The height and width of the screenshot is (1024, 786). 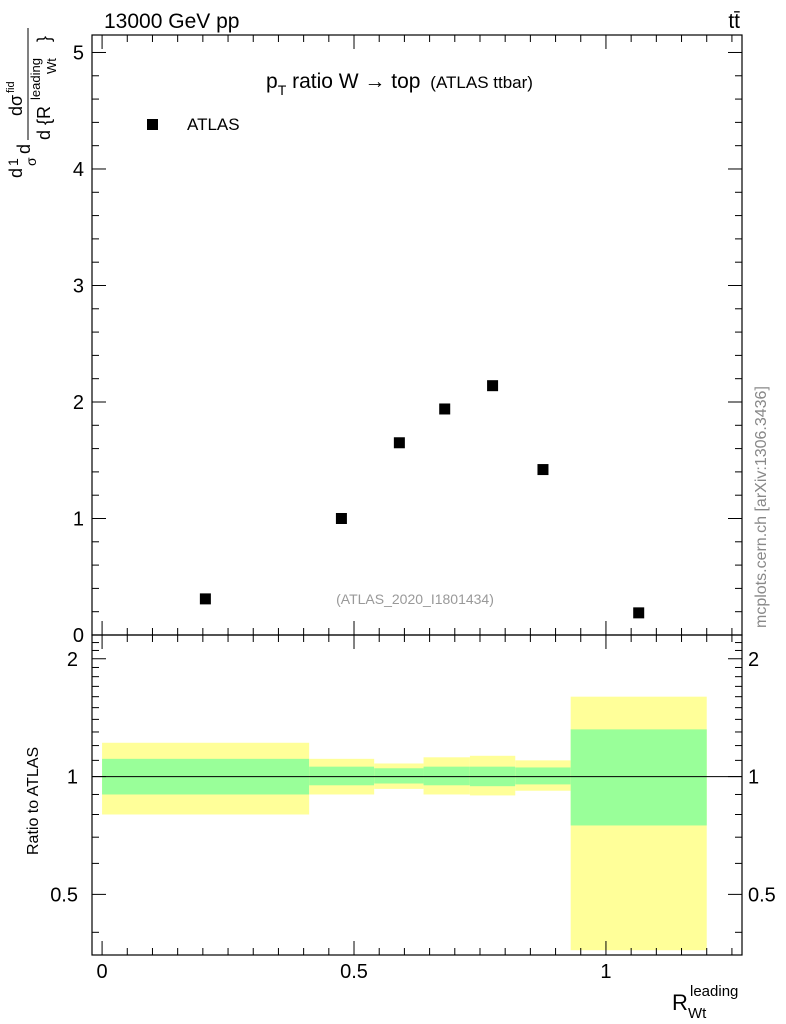 I want to click on main-ytick-label: 2, so click(x=78, y=403).